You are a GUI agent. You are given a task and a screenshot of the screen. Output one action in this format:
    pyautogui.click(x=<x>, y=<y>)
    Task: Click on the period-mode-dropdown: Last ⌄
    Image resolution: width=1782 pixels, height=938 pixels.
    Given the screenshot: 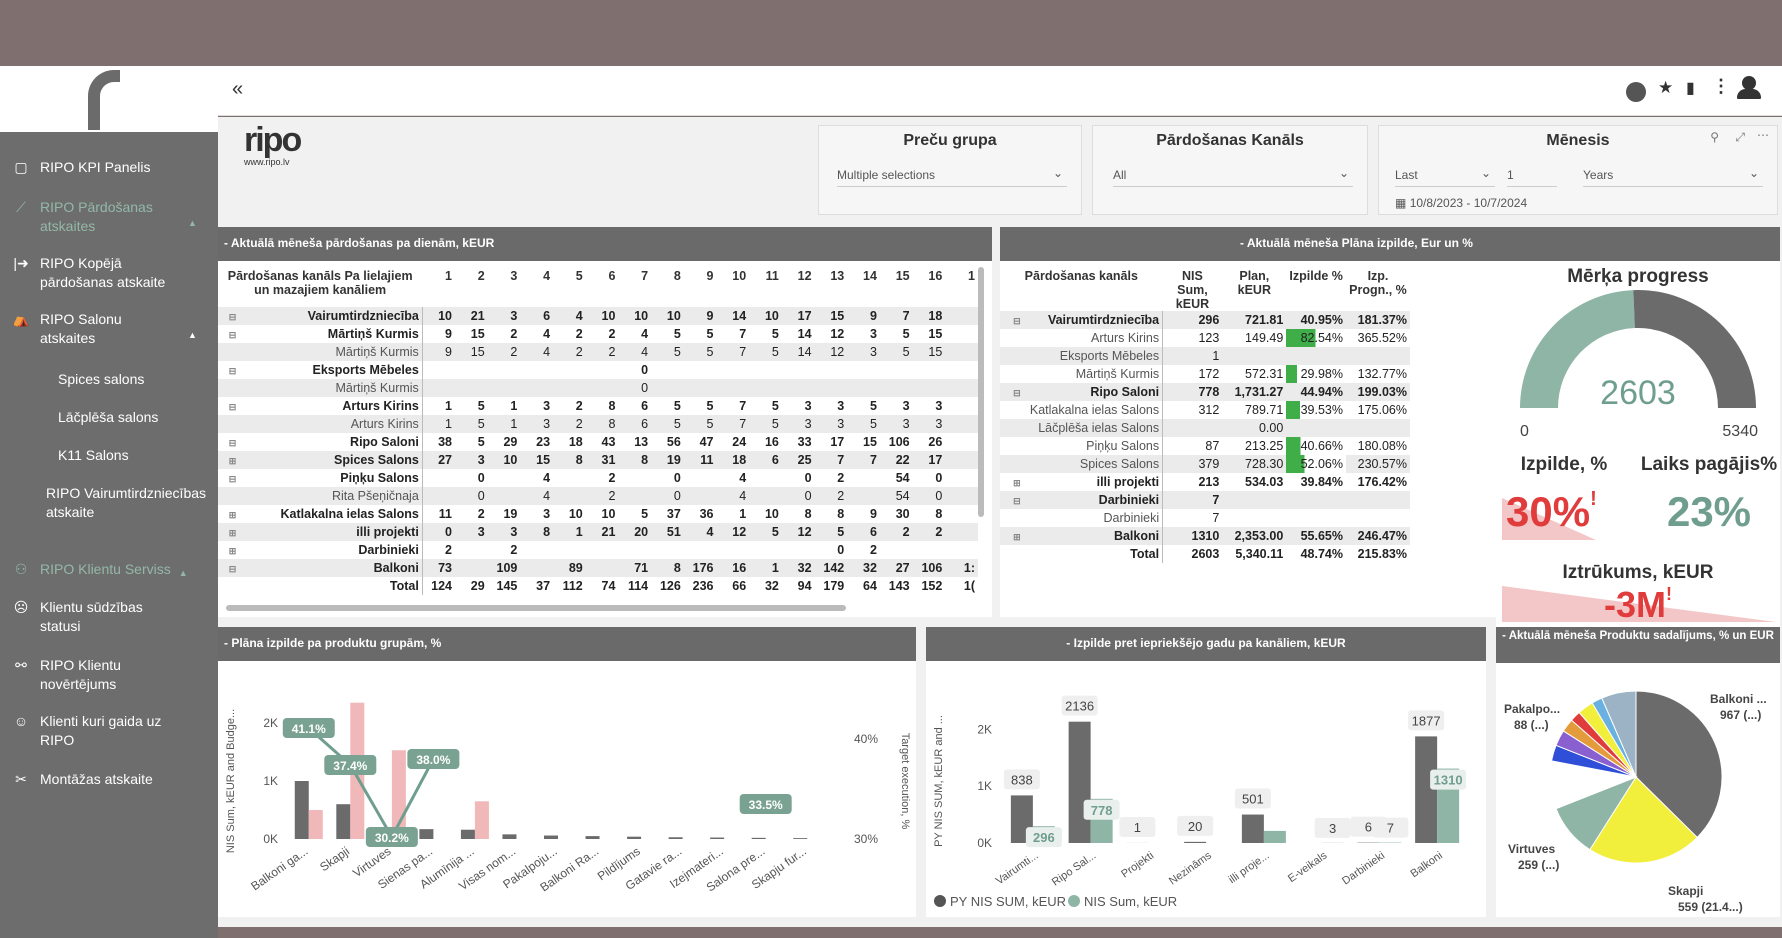 What is the action you would take?
    pyautogui.click(x=1445, y=176)
    